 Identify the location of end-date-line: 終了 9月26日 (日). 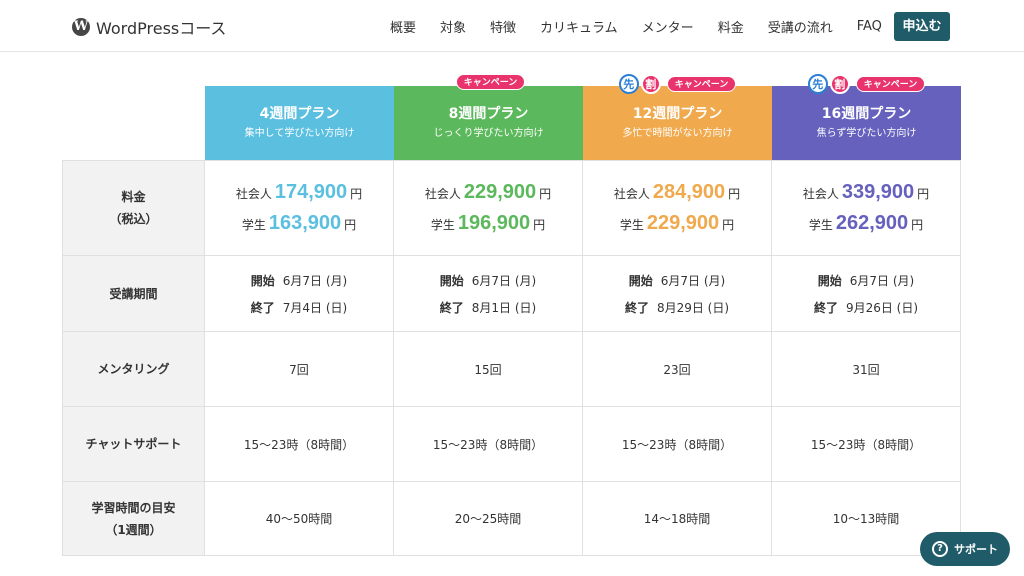
(866, 307).